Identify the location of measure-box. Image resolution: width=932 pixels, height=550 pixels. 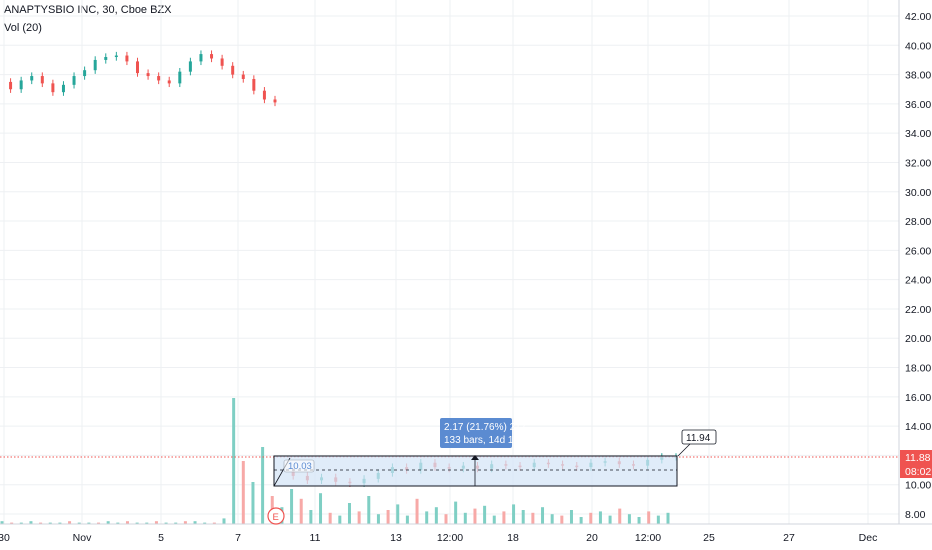
(475, 471).